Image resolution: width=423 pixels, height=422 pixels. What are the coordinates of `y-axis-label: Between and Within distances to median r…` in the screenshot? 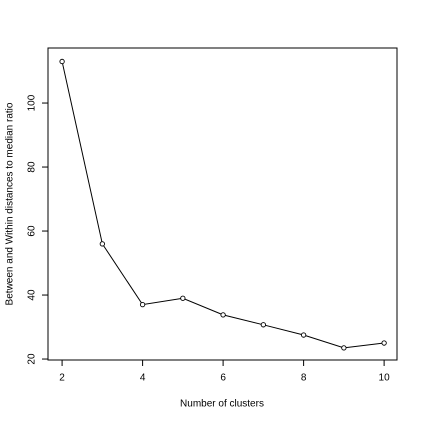 It's located at (10, 203).